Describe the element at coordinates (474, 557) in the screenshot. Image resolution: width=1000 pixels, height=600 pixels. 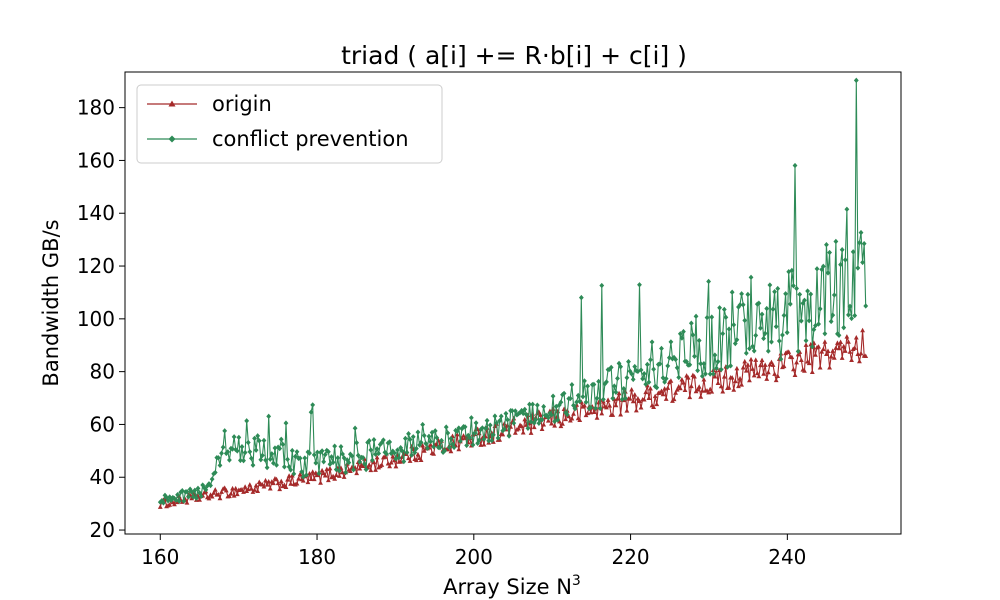
I see `x-tick-label: 200` at that location.